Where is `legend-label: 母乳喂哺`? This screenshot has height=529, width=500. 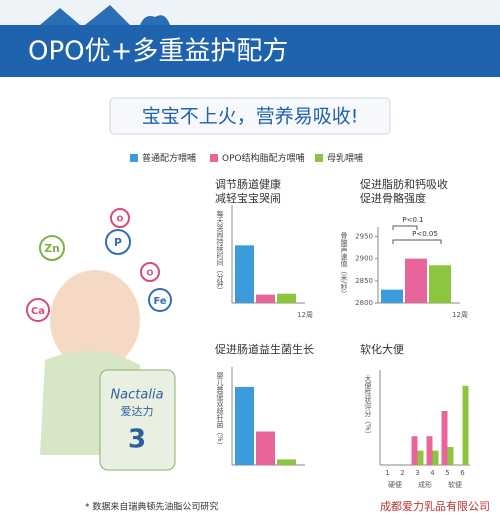
legend-label: 母乳喂哺 is located at coordinates (345, 158).